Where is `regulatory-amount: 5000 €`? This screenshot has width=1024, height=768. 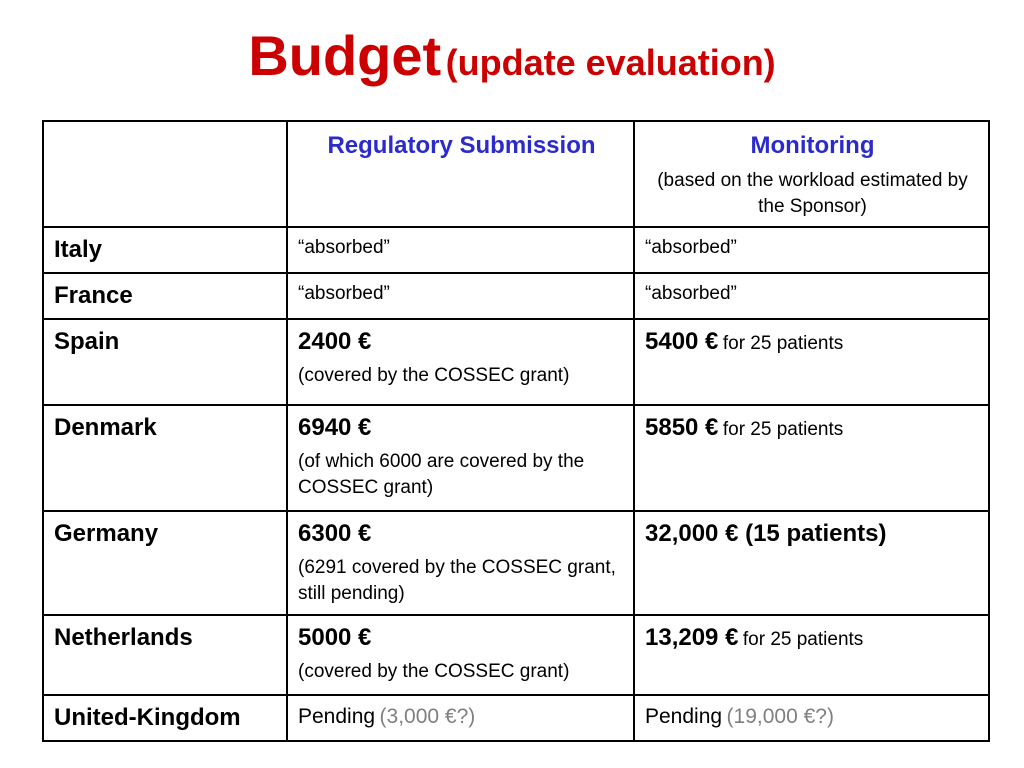 regulatory-amount: 5000 € is located at coordinates (335, 637).